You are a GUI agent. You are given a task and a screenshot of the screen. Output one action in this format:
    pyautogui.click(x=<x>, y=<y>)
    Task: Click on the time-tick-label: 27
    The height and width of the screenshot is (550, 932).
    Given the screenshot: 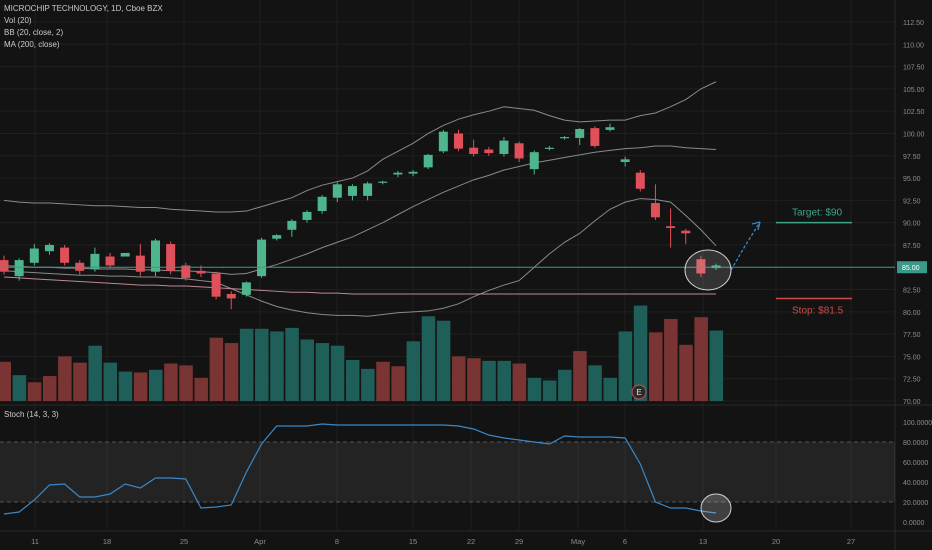 What is the action you would take?
    pyautogui.click(x=851, y=541)
    